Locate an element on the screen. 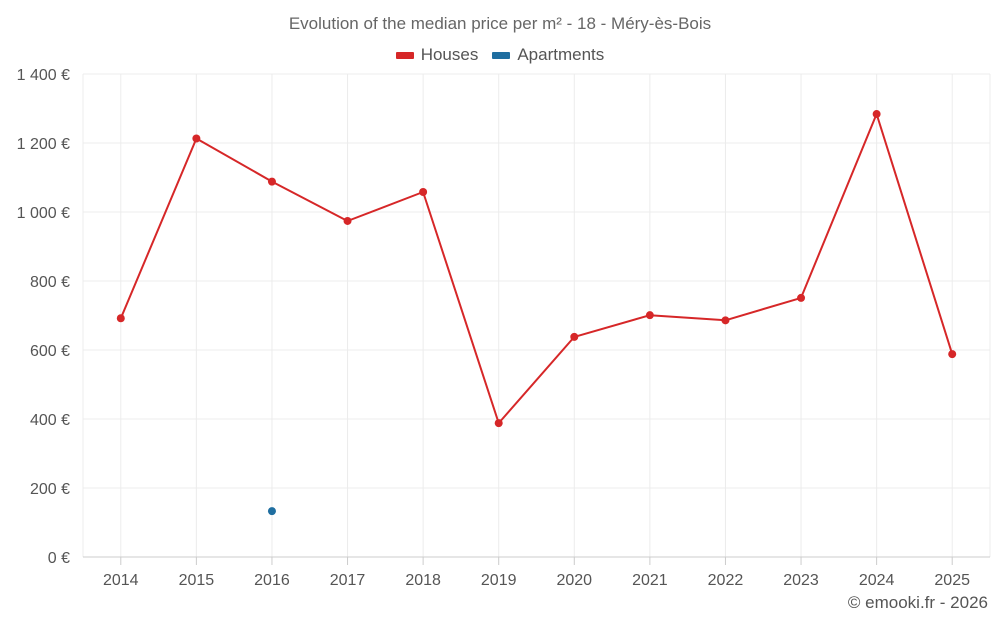 This screenshot has width=1000, height=625. x-tick-label: 2015 is located at coordinates (197, 580).